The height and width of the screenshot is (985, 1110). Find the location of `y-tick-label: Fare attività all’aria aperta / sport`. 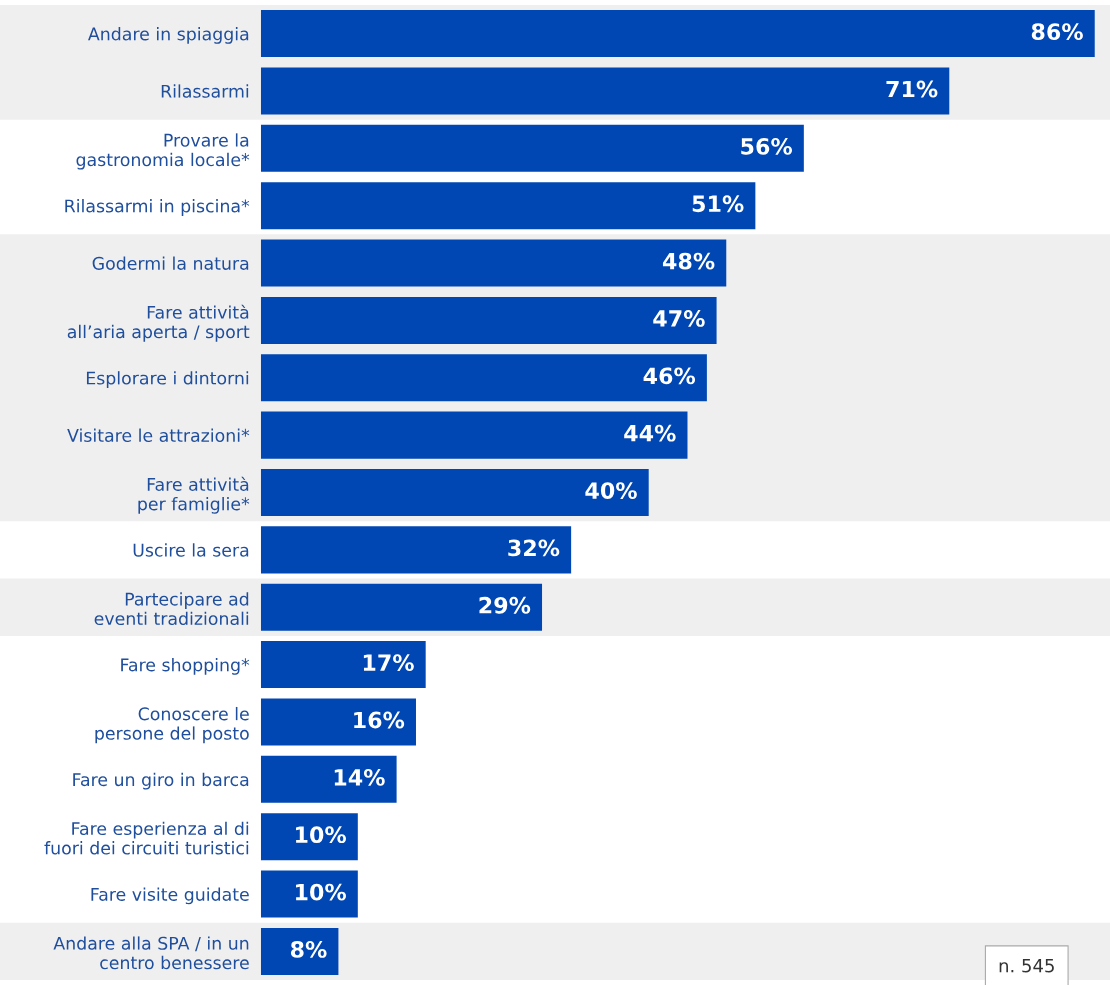

y-tick-label: Fare attività all’aria aperta / sport is located at coordinates (158, 323).